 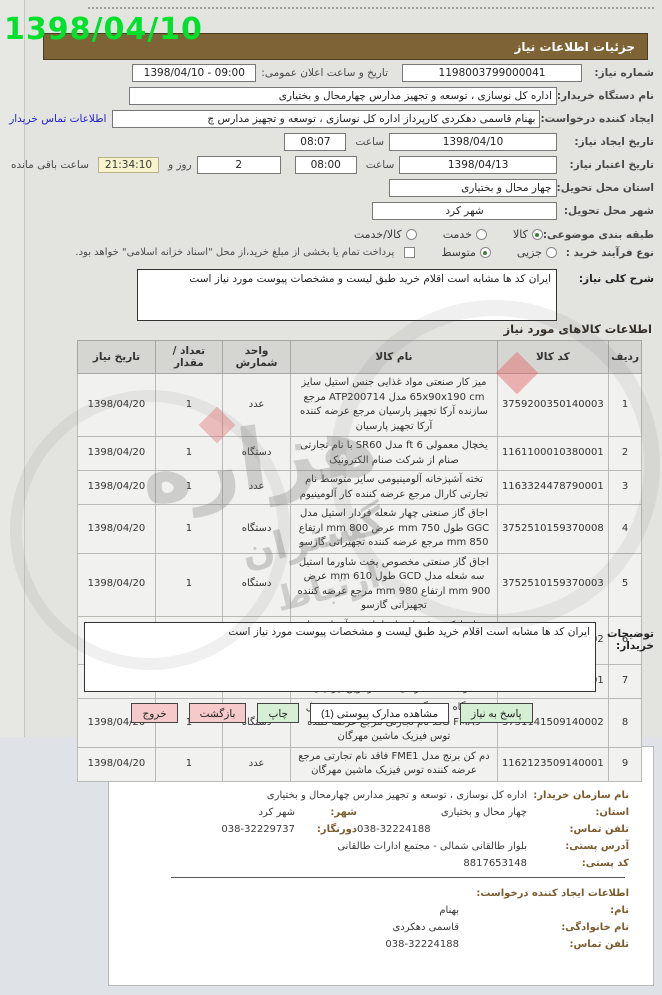 I want to click on days-remaining-input, so click(x=238, y=165).